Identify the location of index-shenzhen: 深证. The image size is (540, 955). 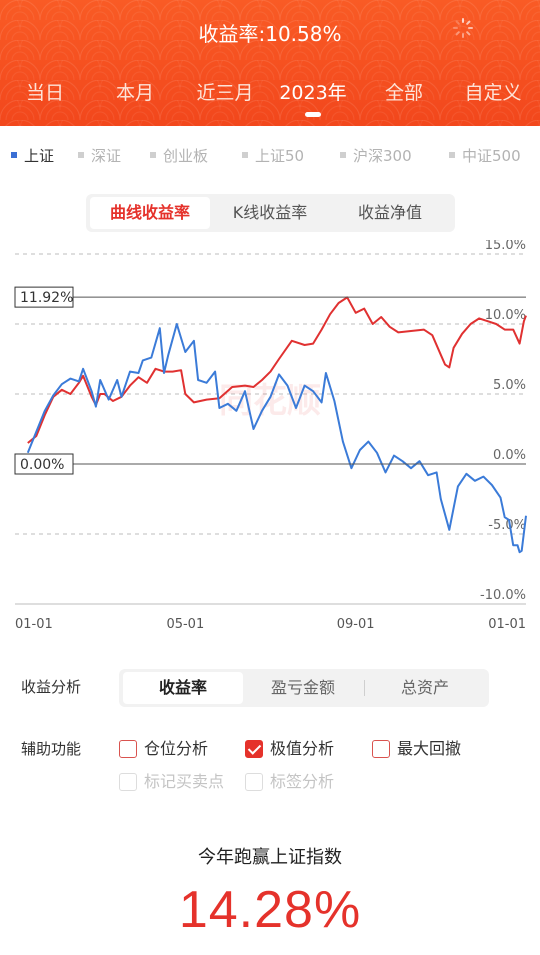
(99, 156).